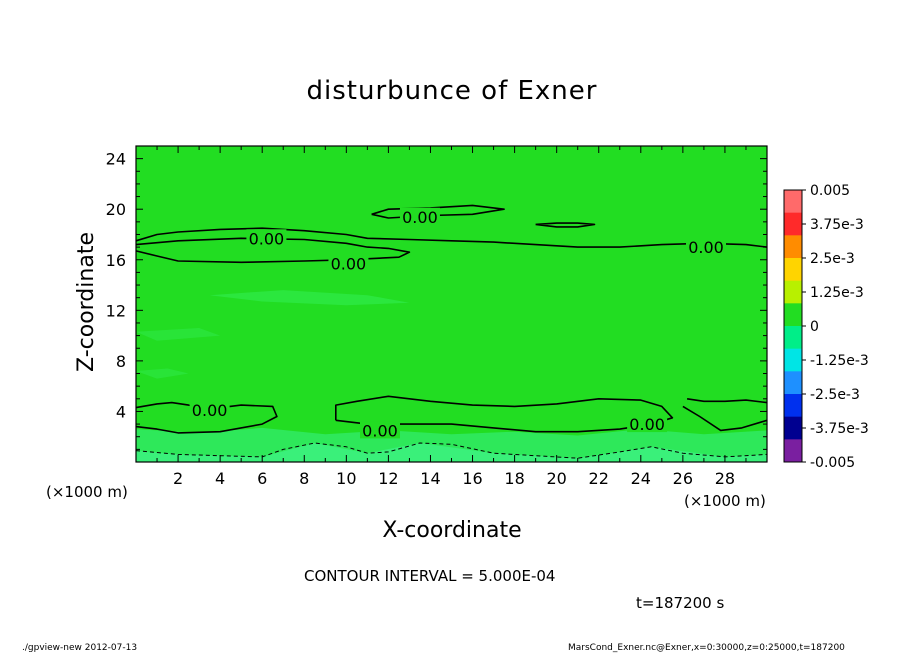 This screenshot has width=904, height=654. What do you see at coordinates (116, 209) in the screenshot?
I see `y-tick-label: 20` at bounding box center [116, 209].